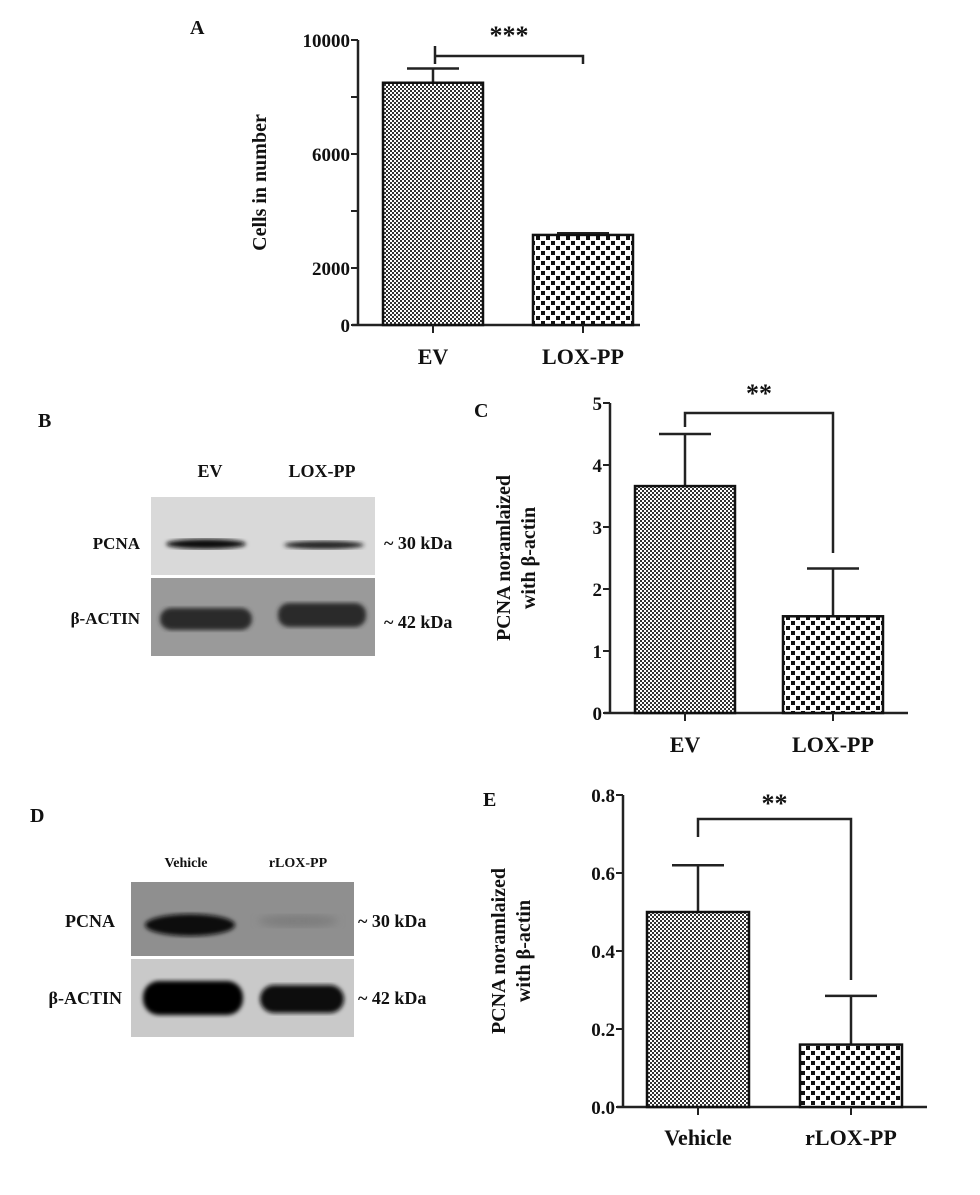 This screenshot has height=1195, width=980. Describe the element at coordinates (106, 618) in the screenshot. I see `blot-b-row-label: β-ACTIN` at that location.